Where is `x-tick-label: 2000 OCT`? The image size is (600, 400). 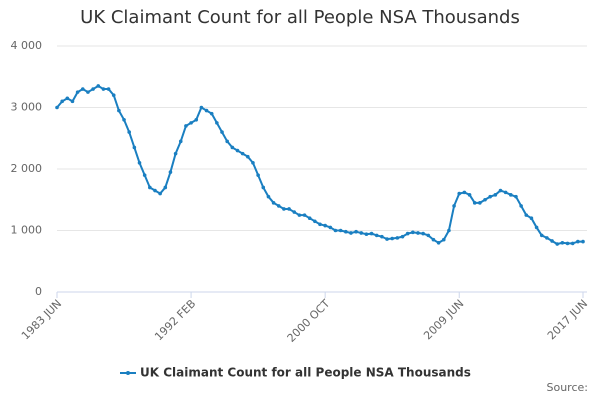
x-tick-label: 2000 OCT is located at coordinates (309, 321).